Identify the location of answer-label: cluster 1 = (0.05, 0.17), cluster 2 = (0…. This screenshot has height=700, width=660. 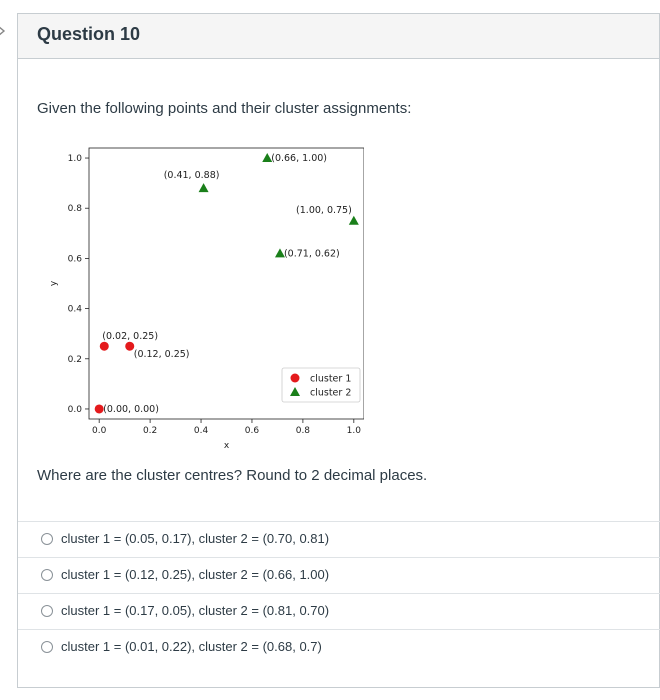
(195, 538).